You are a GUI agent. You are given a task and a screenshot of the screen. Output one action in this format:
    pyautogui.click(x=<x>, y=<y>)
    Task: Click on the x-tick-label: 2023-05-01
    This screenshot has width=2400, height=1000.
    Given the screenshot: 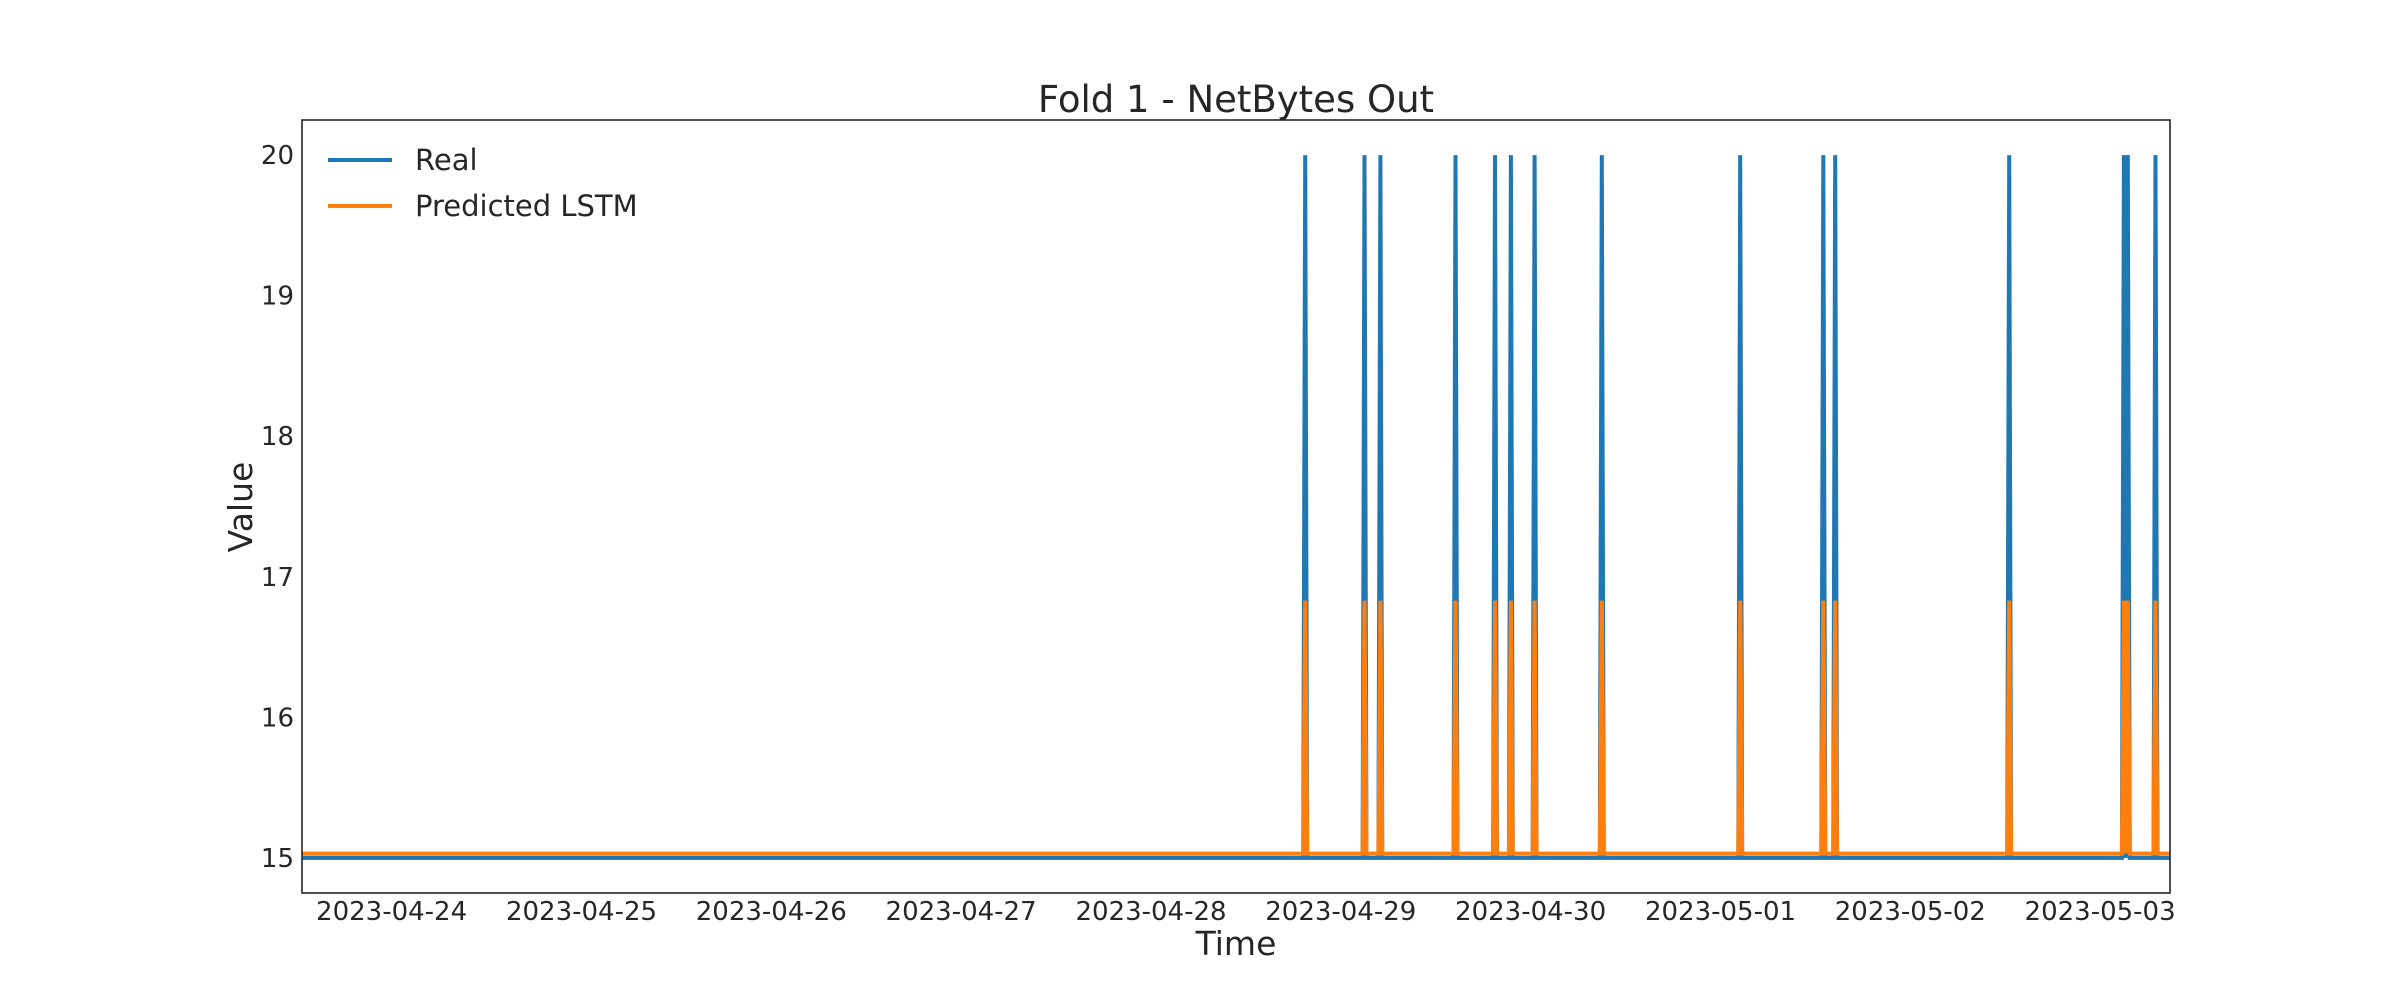 What is the action you would take?
    pyautogui.click(x=1720, y=912)
    